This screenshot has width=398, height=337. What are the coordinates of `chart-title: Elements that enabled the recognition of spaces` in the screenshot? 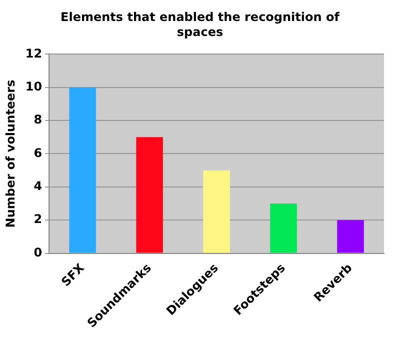 It's located at (200, 25).